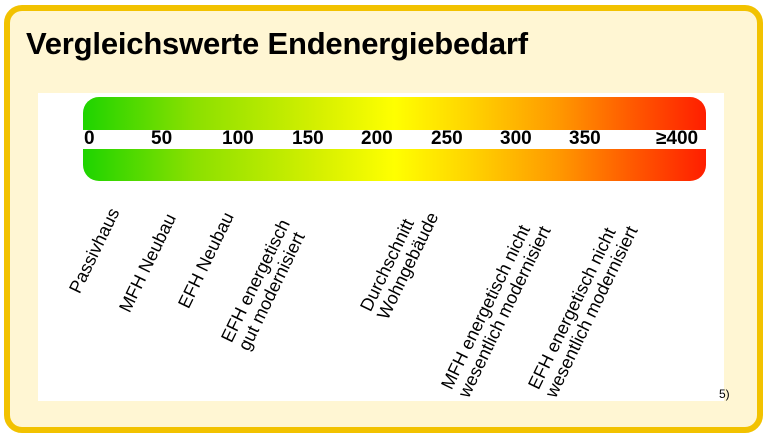  Describe the element at coordinates (516, 138) in the screenshot. I see `scale-tick-300: 300` at that location.